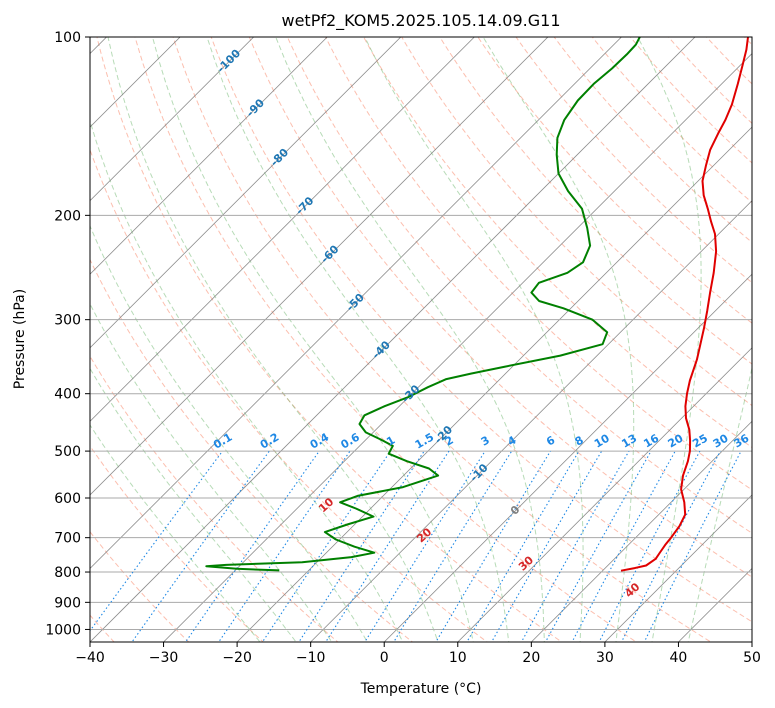 The height and width of the screenshot is (708, 775). What do you see at coordinates (550, 440) in the screenshot?
I see `mixing-ratio-label: 6` at bounding box center [550, 440].